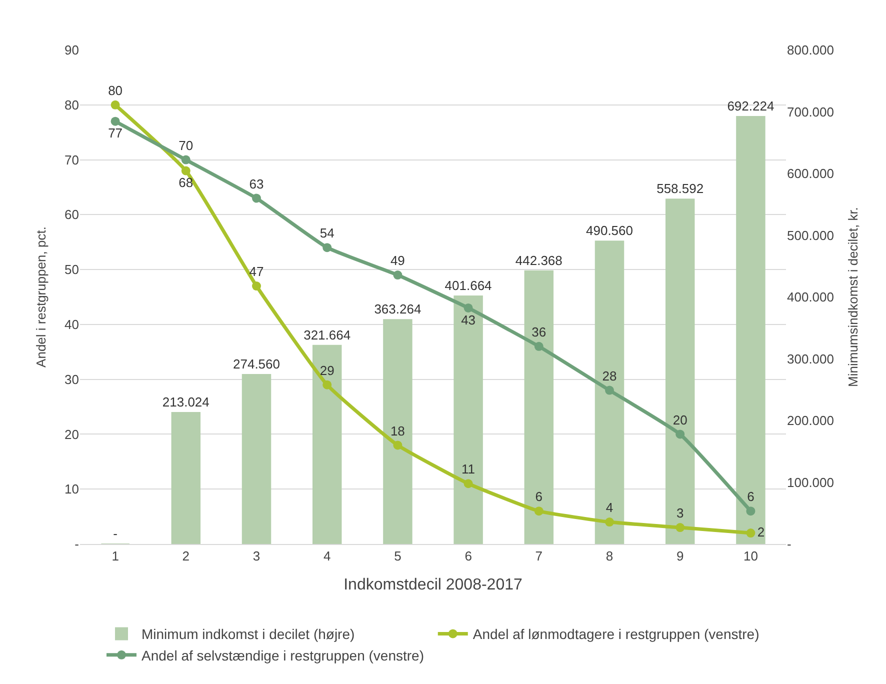 The height and width of the screenshot is (684, 886). What do you see at coordinates (186, 182) in the screenshot?
I see `data-label: 68` at bounding box center [186, 182].